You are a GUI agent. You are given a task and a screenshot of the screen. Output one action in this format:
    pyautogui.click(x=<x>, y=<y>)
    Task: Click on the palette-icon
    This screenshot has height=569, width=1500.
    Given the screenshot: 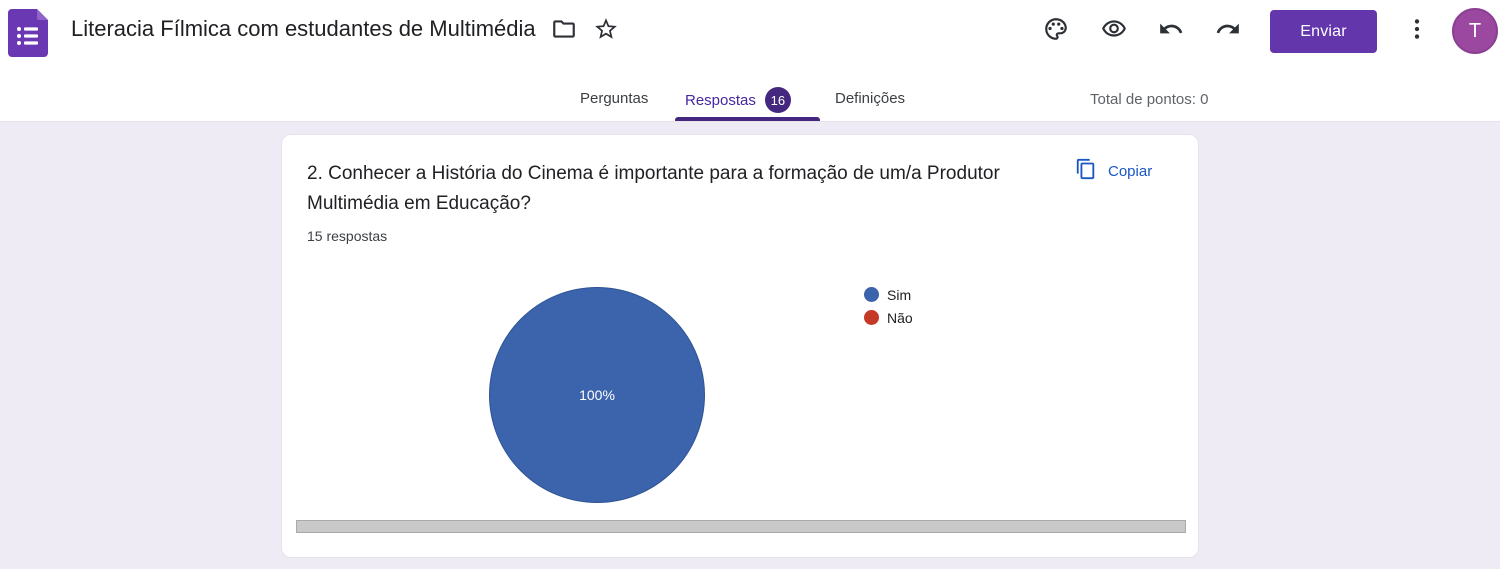 What is the action you would take?
    pyautogui.click(x=1056, y=31)
    